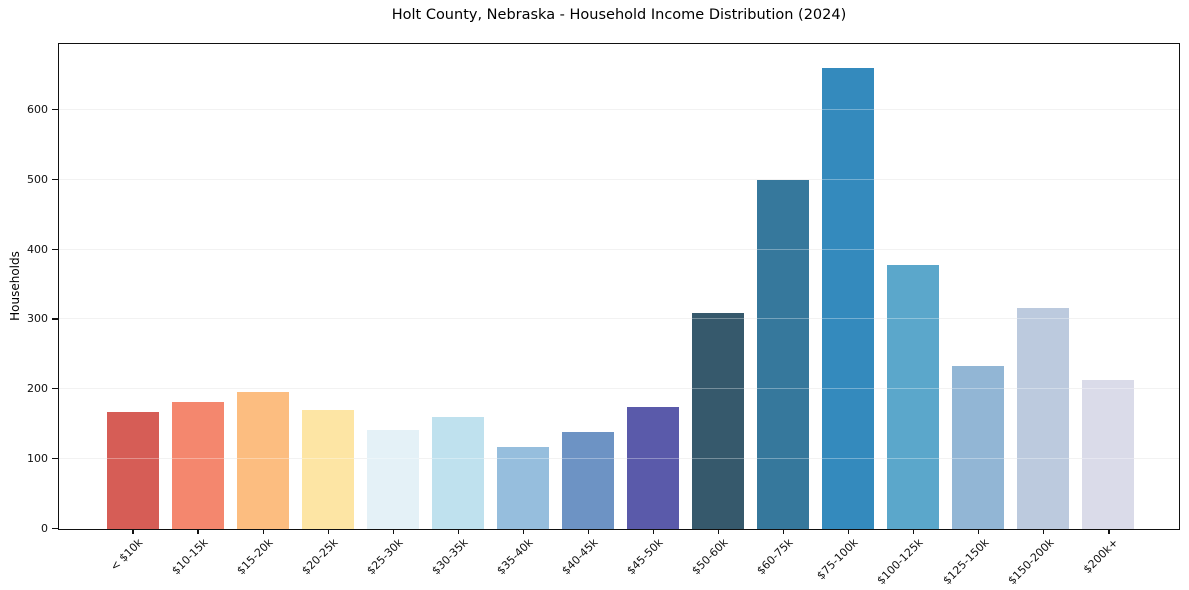  Describe the element at coordinates (44, 528) in the screenshot. I see `y-tick-label: 0` at that location.